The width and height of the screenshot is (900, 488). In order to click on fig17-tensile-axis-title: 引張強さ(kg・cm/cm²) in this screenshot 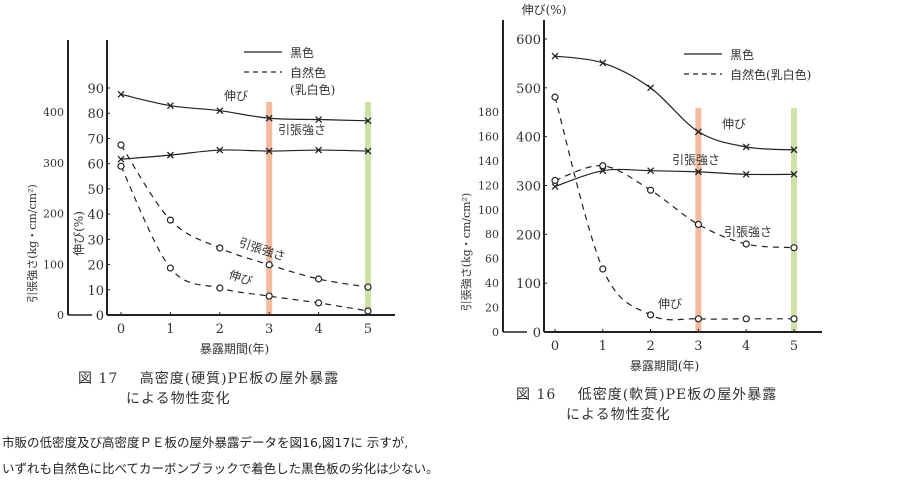, I will do `click(32, 243)`.